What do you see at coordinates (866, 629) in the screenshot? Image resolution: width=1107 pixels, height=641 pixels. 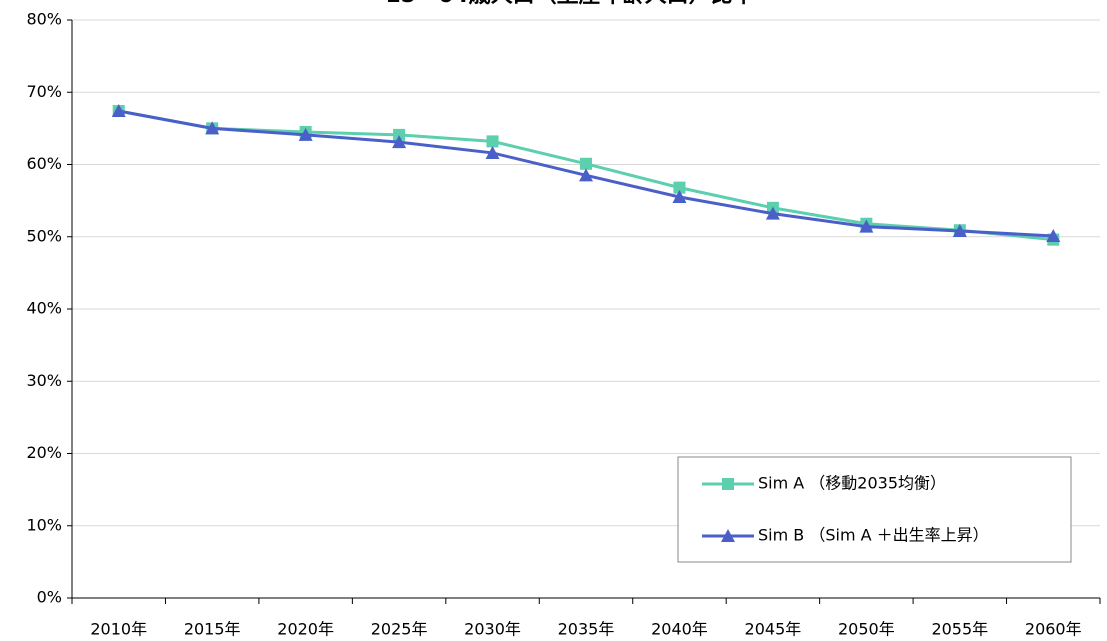 I see `x-tick-label: 2050年` at bounding box center [866, 629].